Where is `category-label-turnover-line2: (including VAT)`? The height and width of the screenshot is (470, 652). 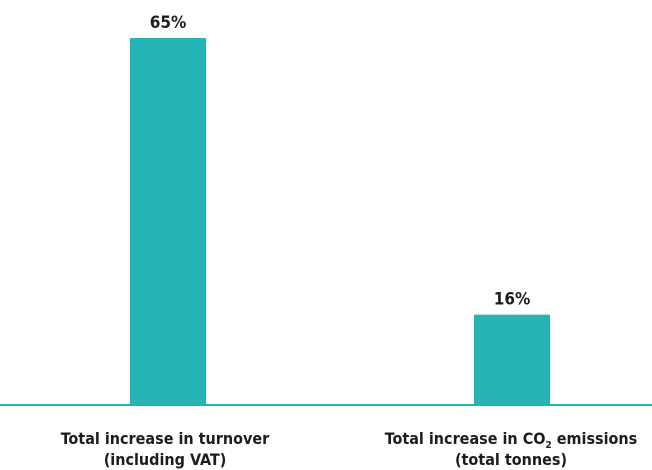 category-label-turnover-line2: (including VAT) is located at coordinates (165, 459).